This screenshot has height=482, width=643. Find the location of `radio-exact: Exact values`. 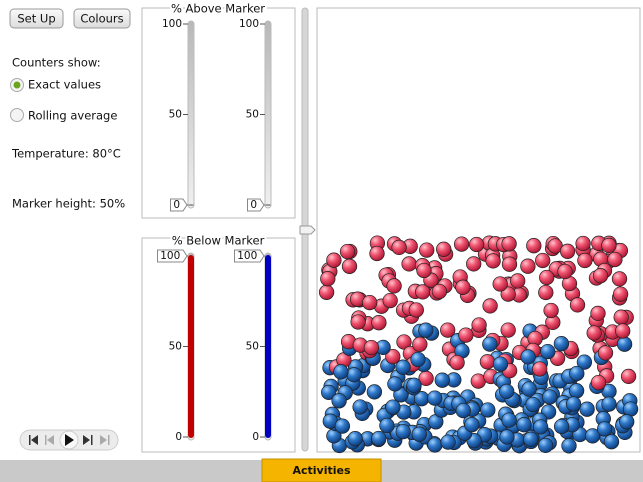

radio-exact: Exact values is located at coordinates (56, 85).